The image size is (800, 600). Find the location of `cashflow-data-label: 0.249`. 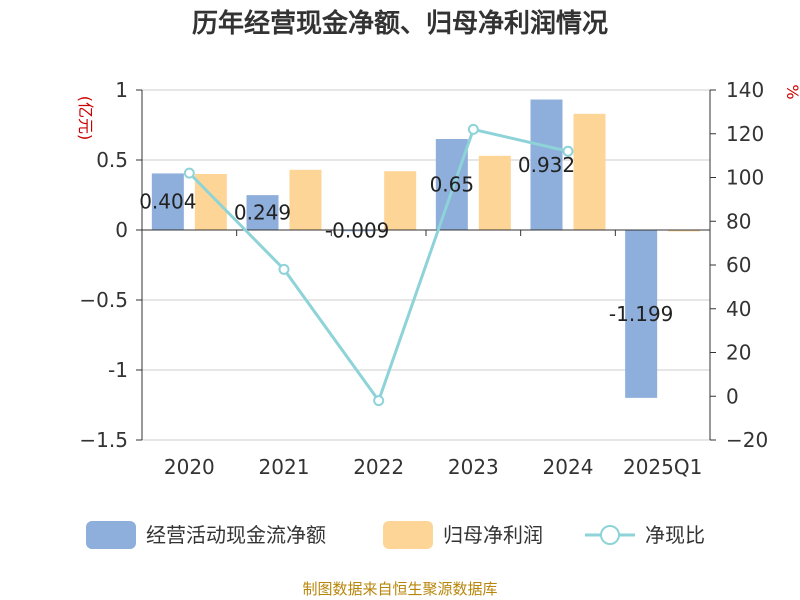

cashflow-data-label: 0.249 is located at coordinates (262, 213).